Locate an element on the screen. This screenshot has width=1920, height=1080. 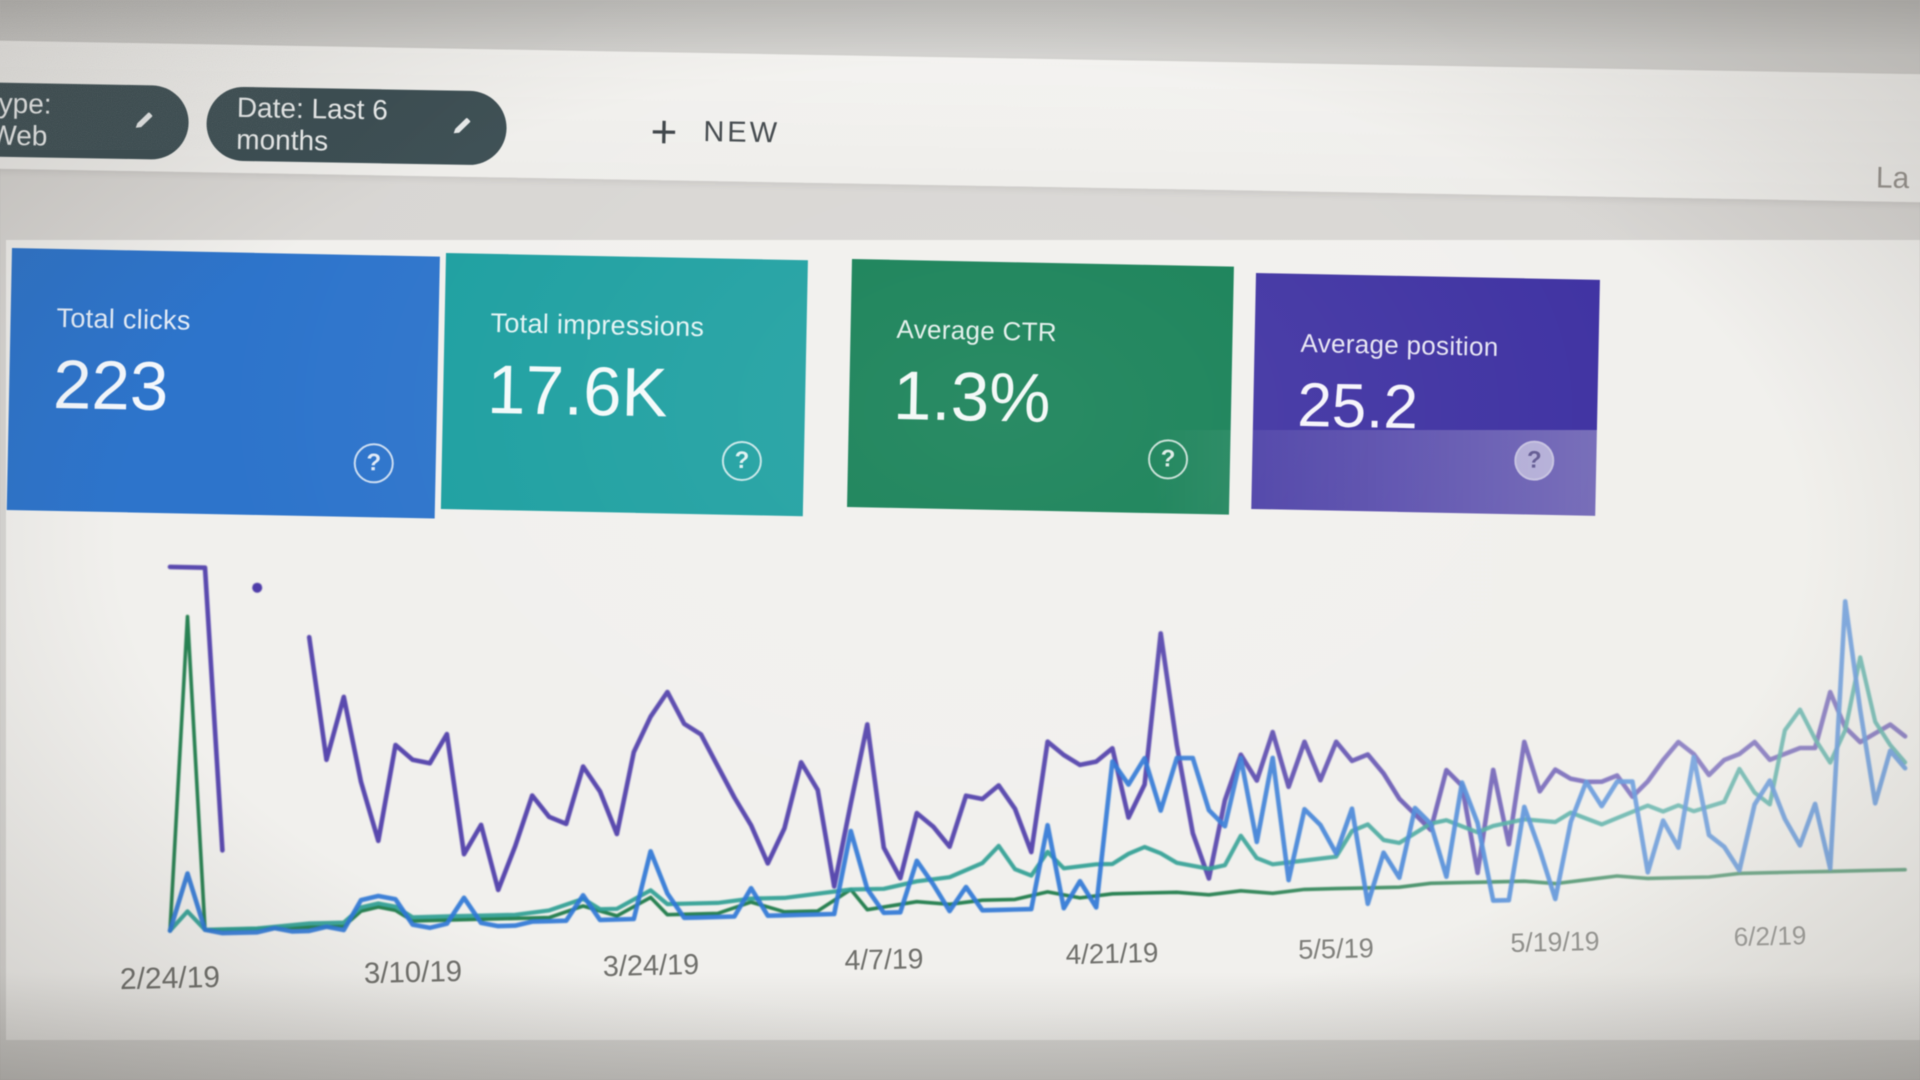
x-axis-label: 5/5/19 is located at coordinates (1336, 948).